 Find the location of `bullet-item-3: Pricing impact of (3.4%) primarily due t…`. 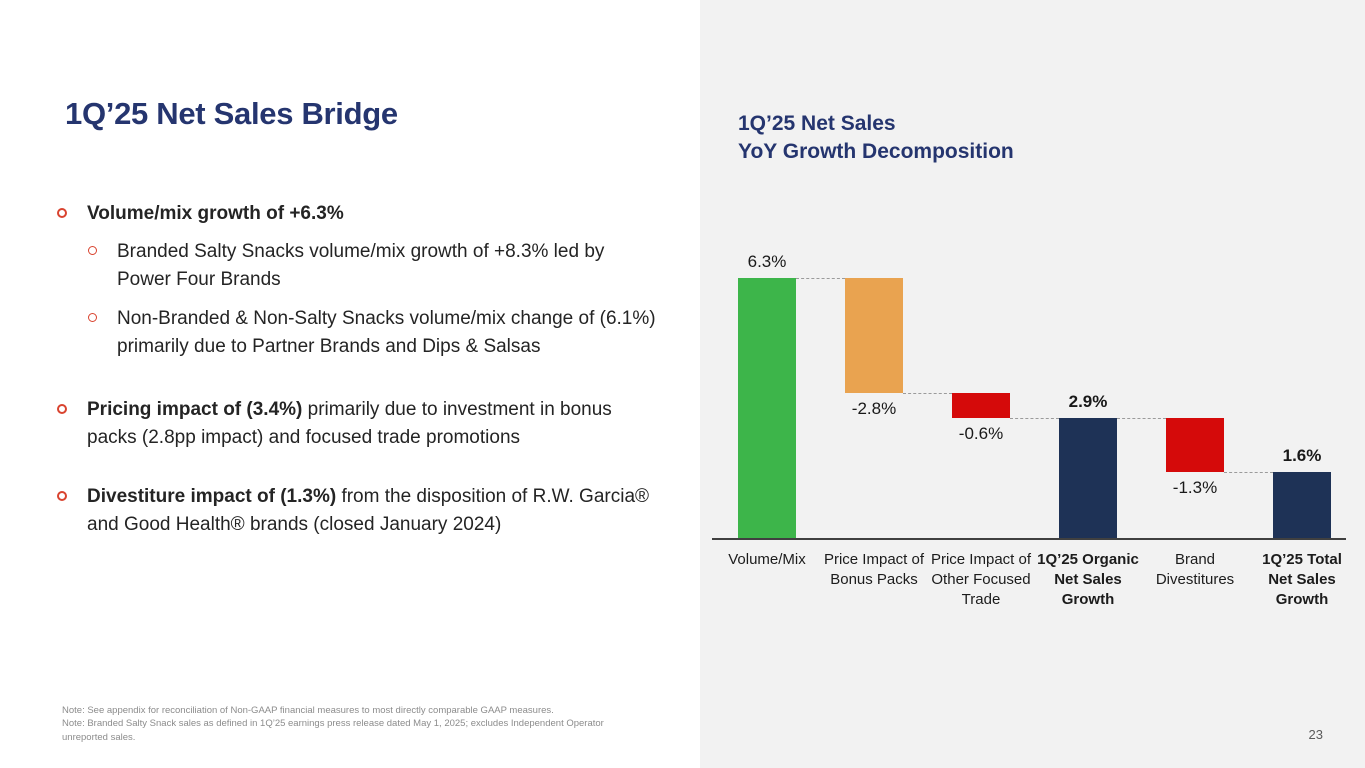

bullet-item-3: Pricing impact of (3.4%) primarily due t… is located at coordinates (357, 424).